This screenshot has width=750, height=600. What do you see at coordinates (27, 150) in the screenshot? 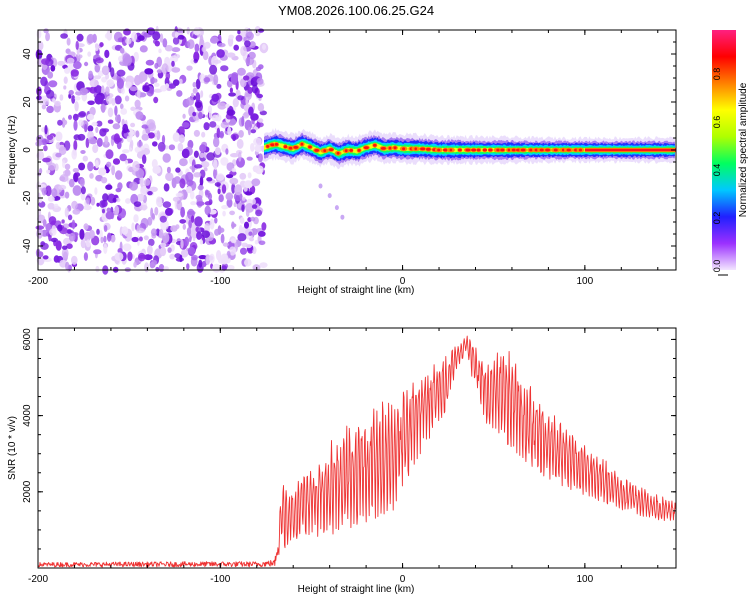
I see `y-tick-label: 0` at bounding box center [27, 150].